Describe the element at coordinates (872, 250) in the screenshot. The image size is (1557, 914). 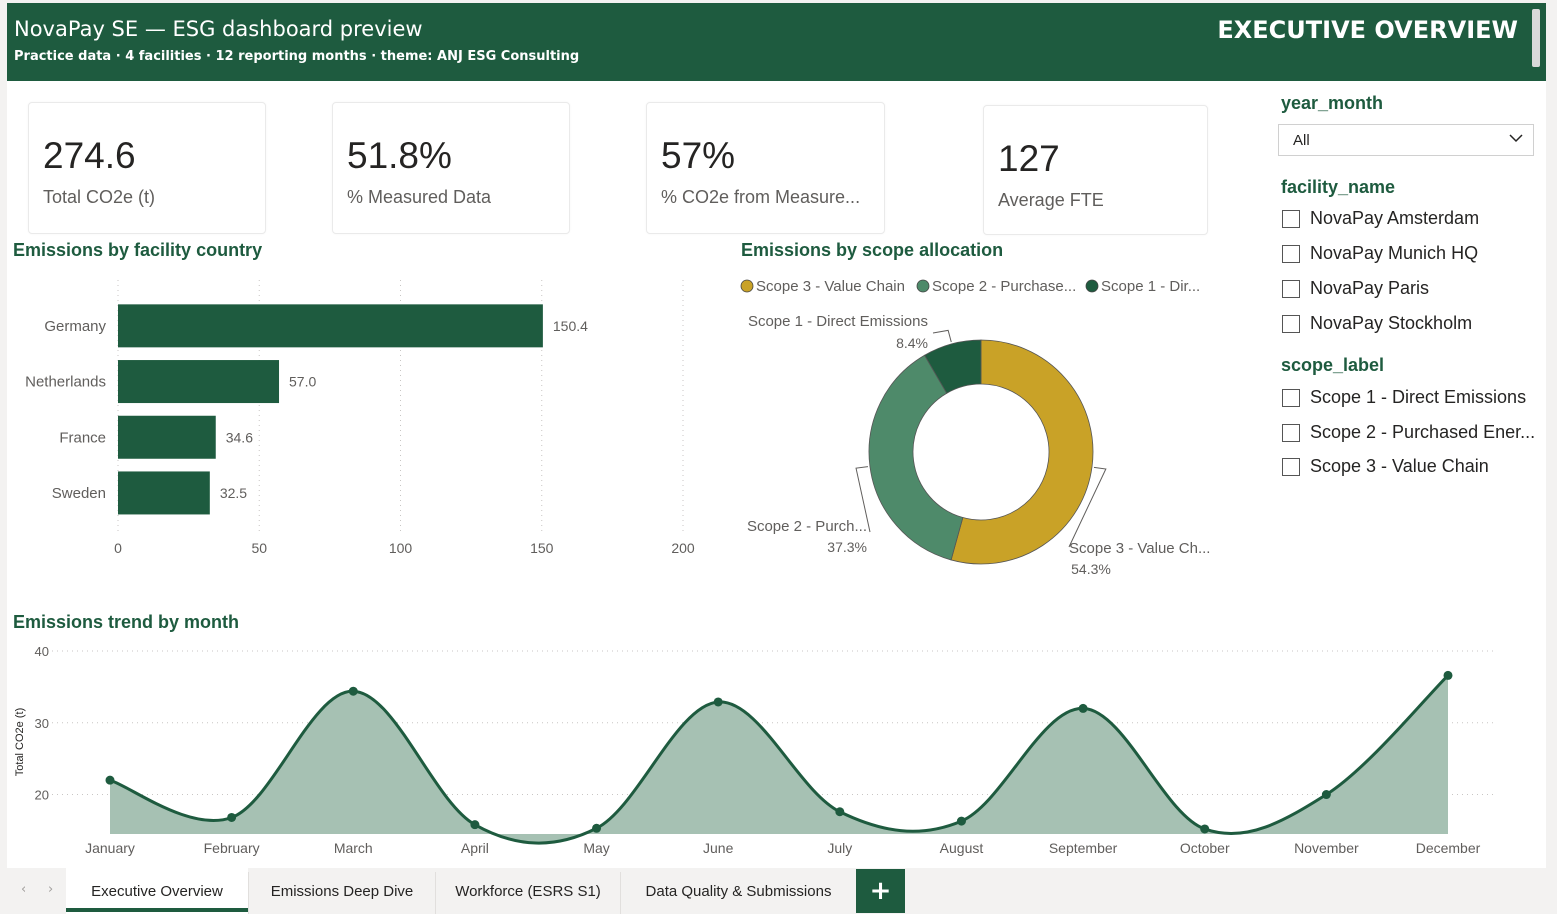
I see `scope-chart-title: Emissions by scope allocation` at that location.